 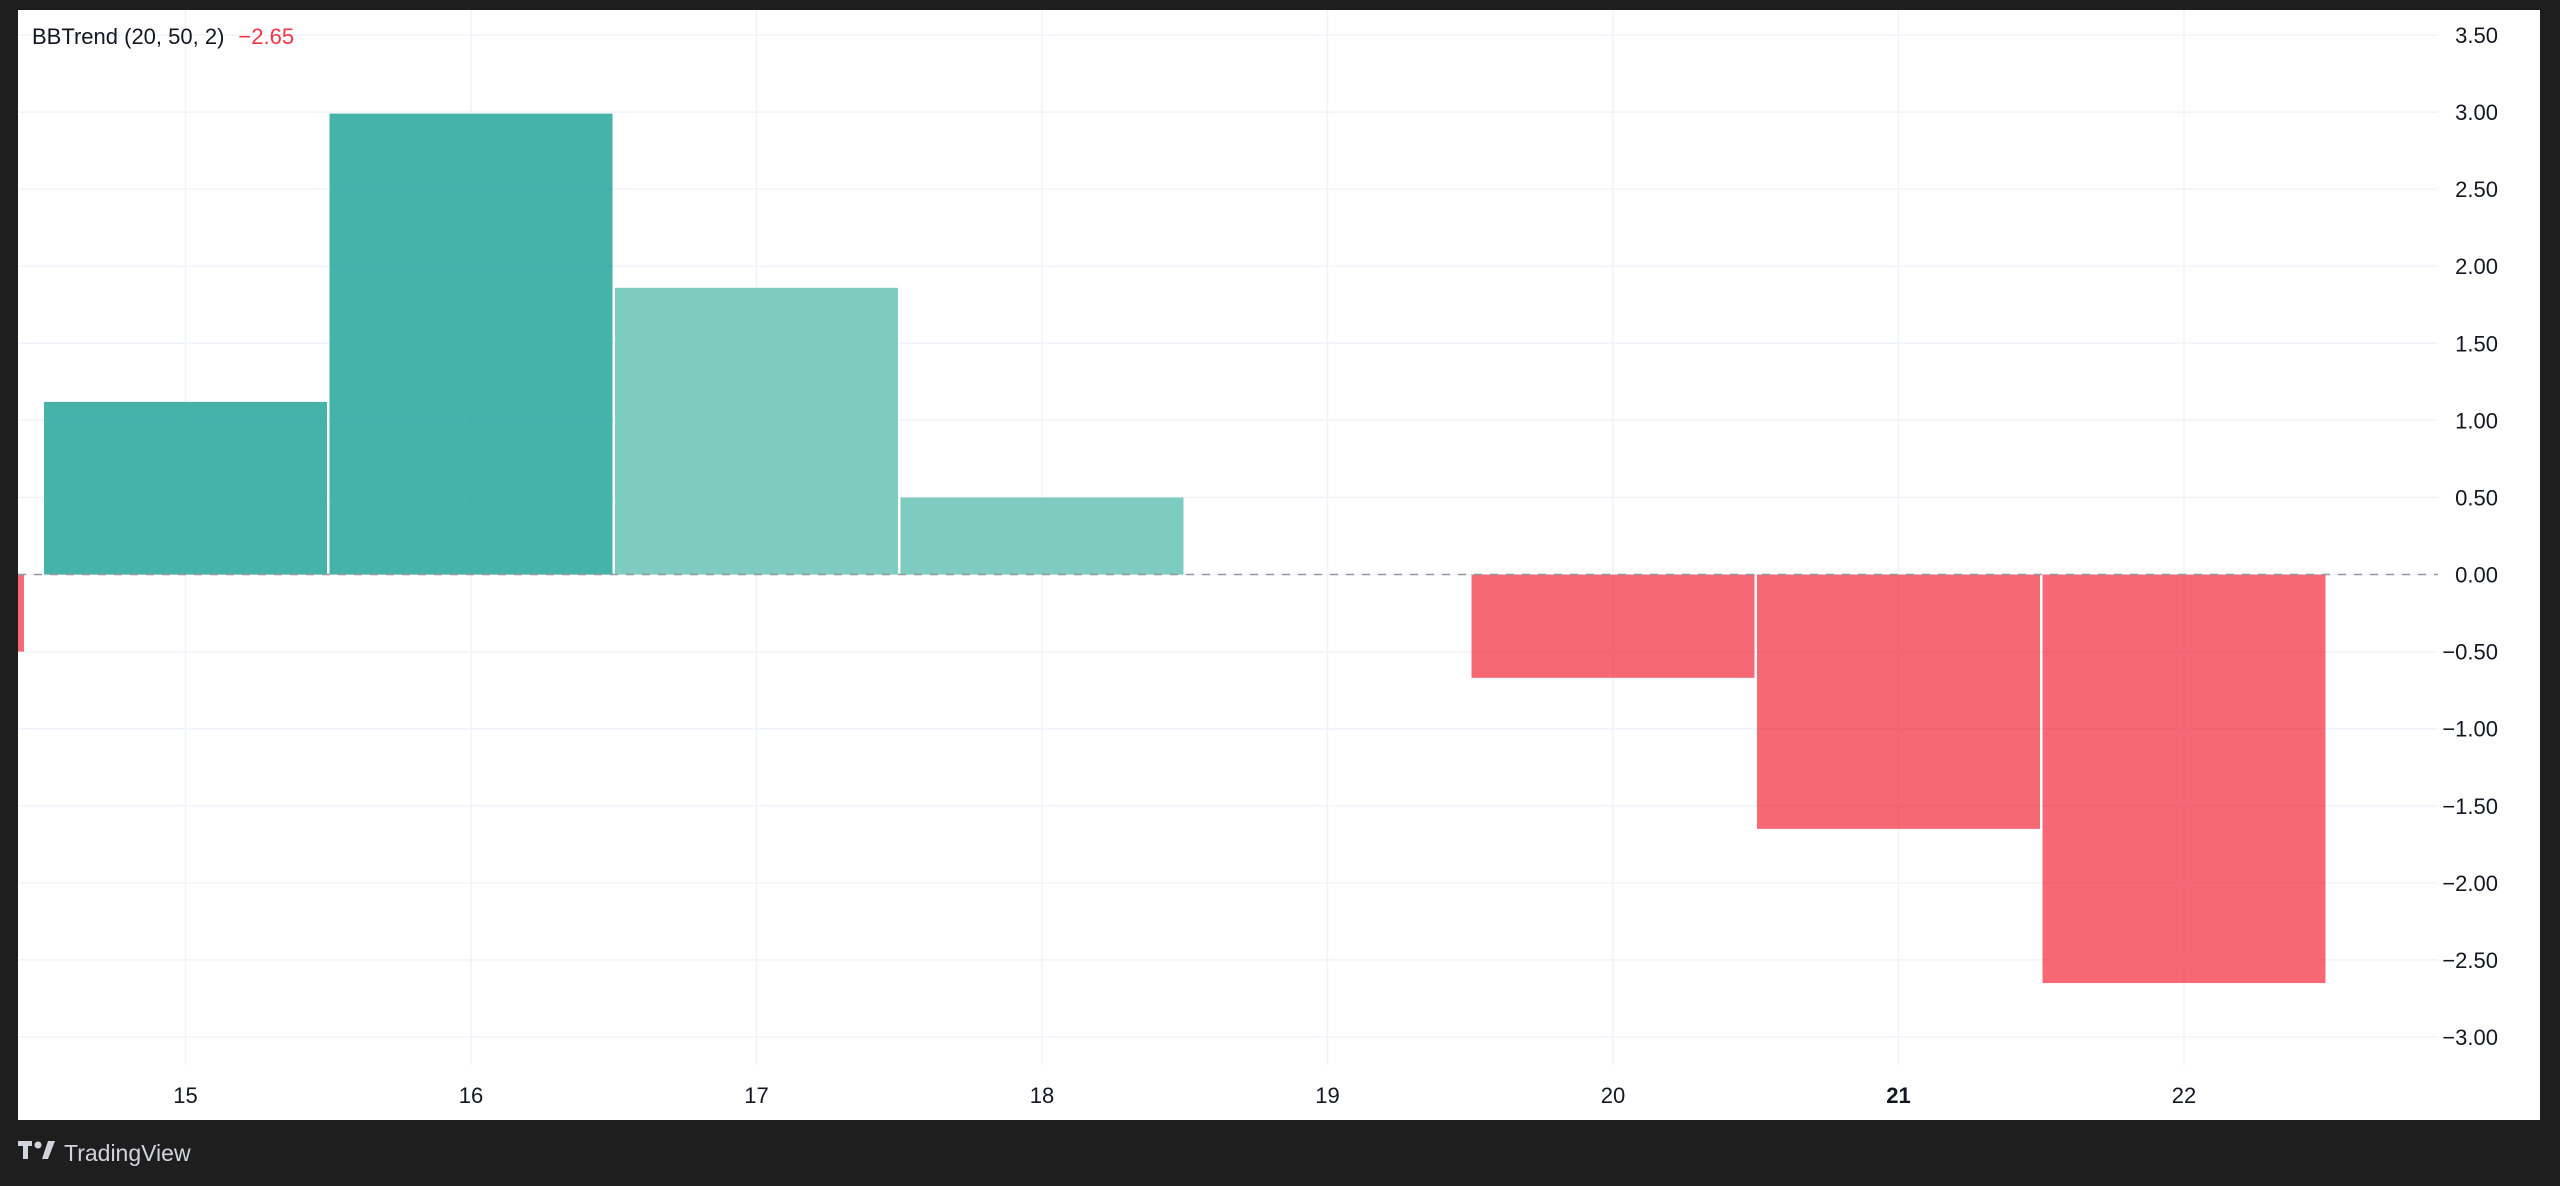 I want to click on y-tick-label: −1.50, so click(x=2470, y=806).